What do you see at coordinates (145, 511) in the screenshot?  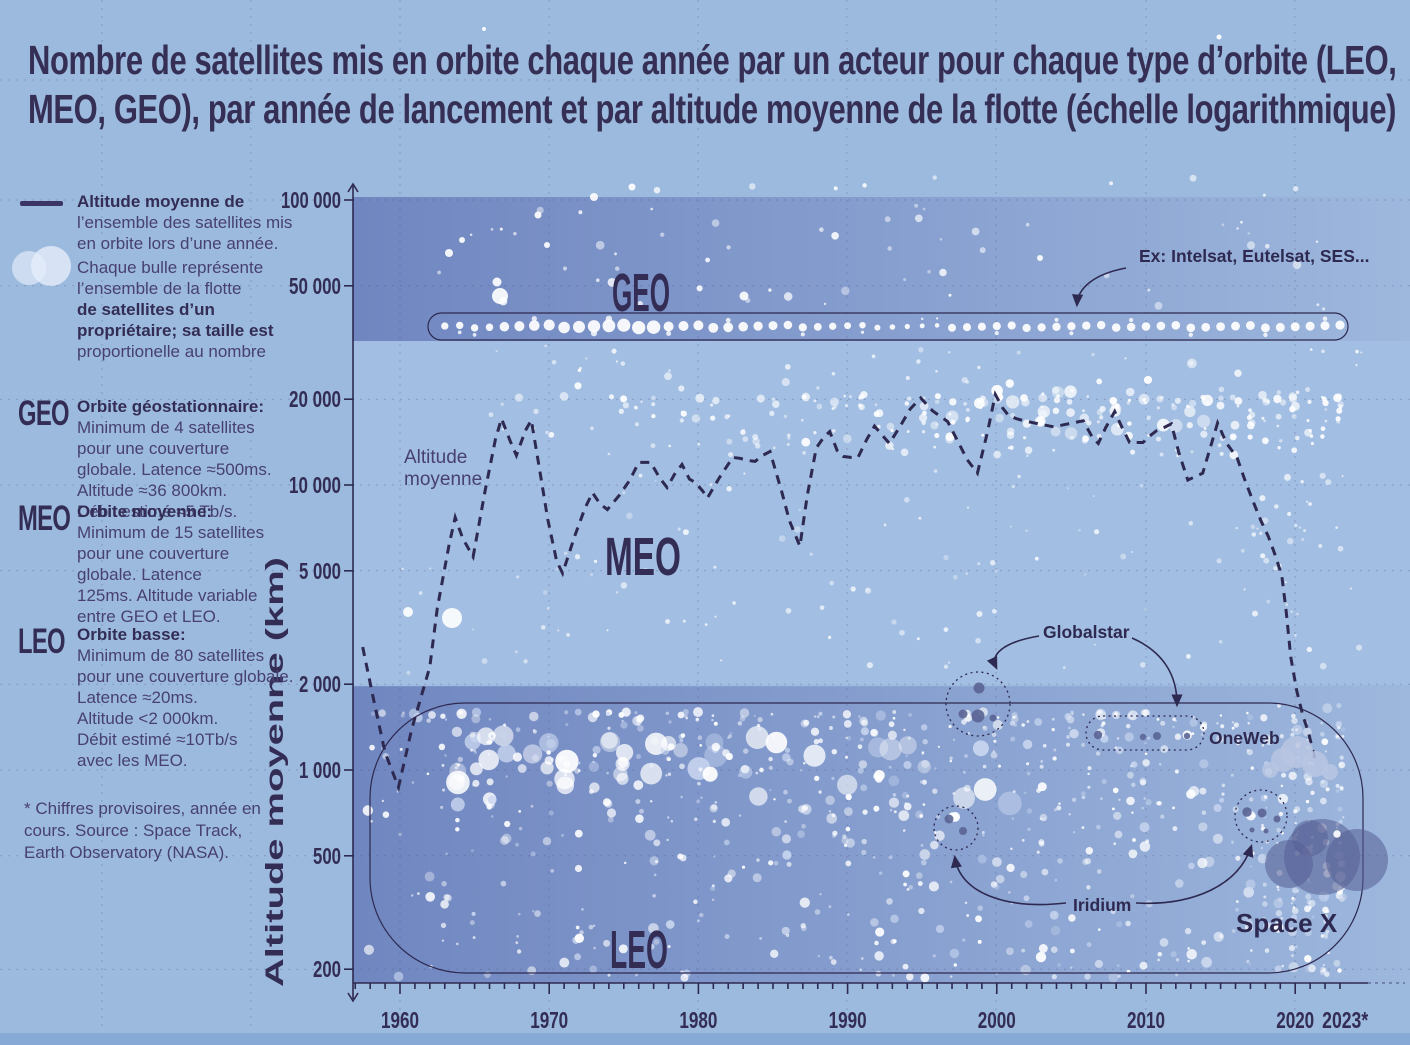 I see `meo-heading: Orbite moyenne:` at bounding box center [145, 511].